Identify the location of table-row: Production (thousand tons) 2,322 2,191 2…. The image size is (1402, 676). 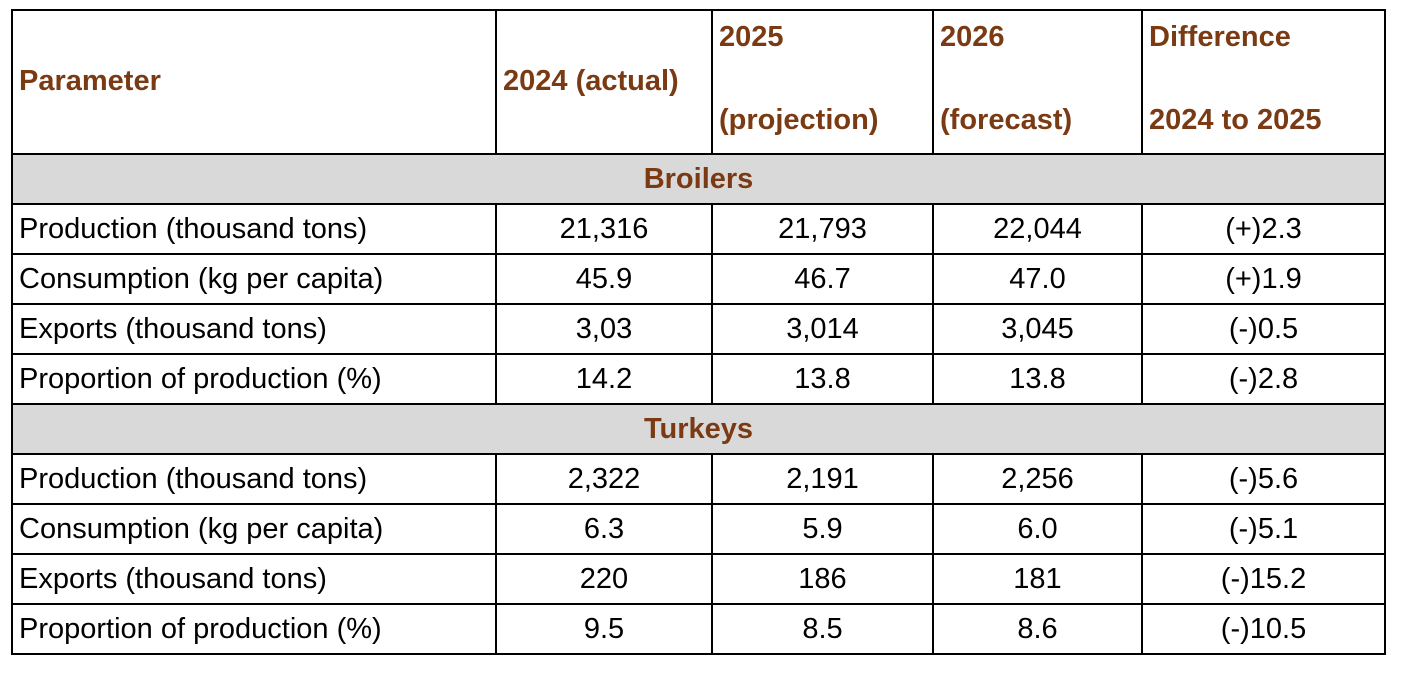
(698, 479).